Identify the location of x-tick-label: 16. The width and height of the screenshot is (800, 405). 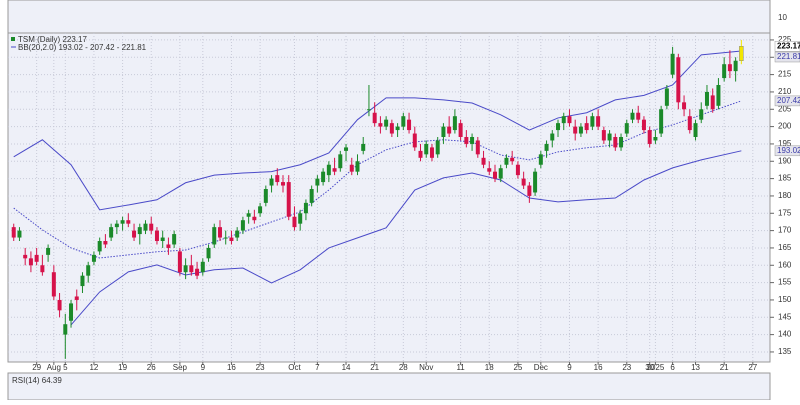
(598, 367).